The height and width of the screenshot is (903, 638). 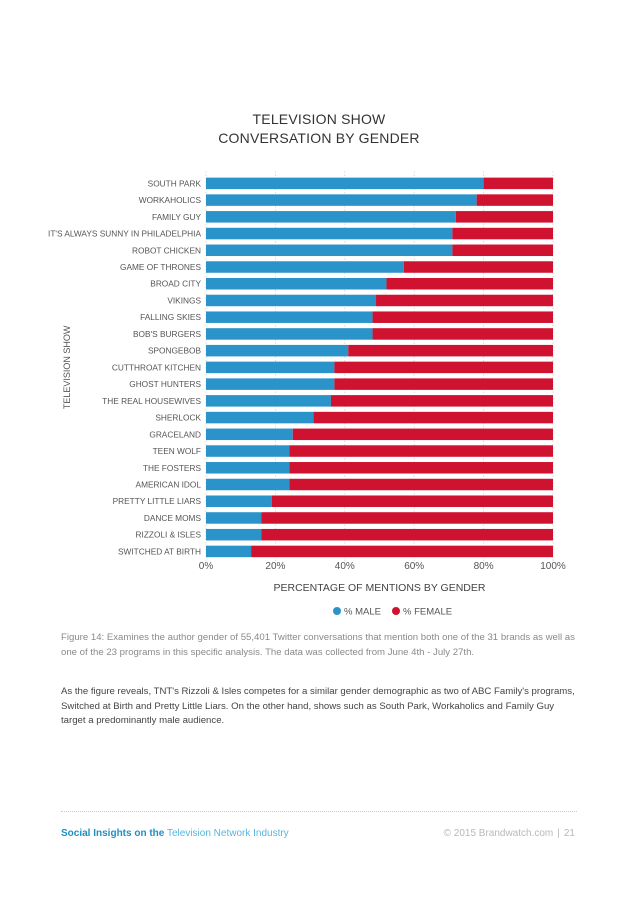 What do you see at coordinates (206, 566) in the screenshot?
I see `x-tick-label: 0%` at bounding box center [206, 566].